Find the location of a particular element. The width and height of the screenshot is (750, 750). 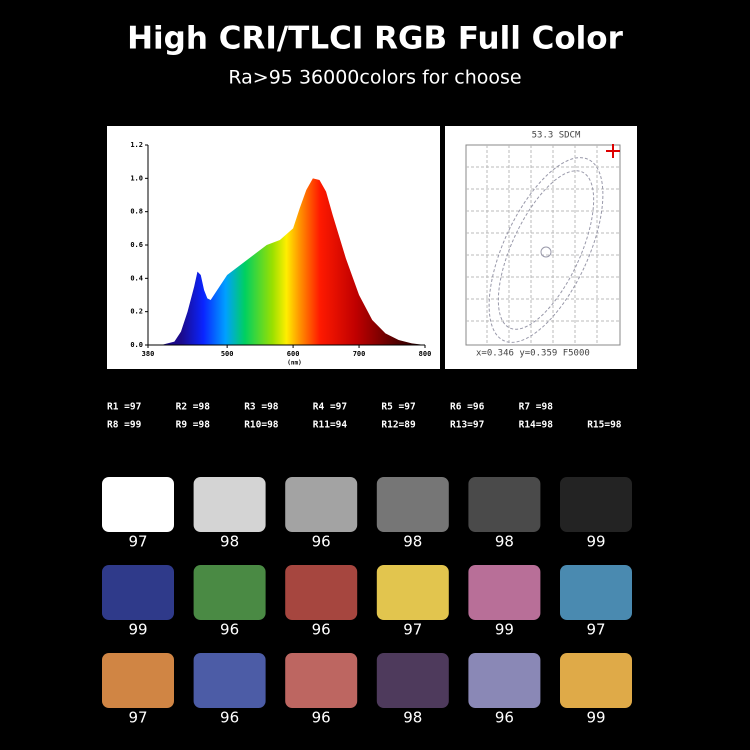

chromaticity-panel is located at coordinates (541, 247).